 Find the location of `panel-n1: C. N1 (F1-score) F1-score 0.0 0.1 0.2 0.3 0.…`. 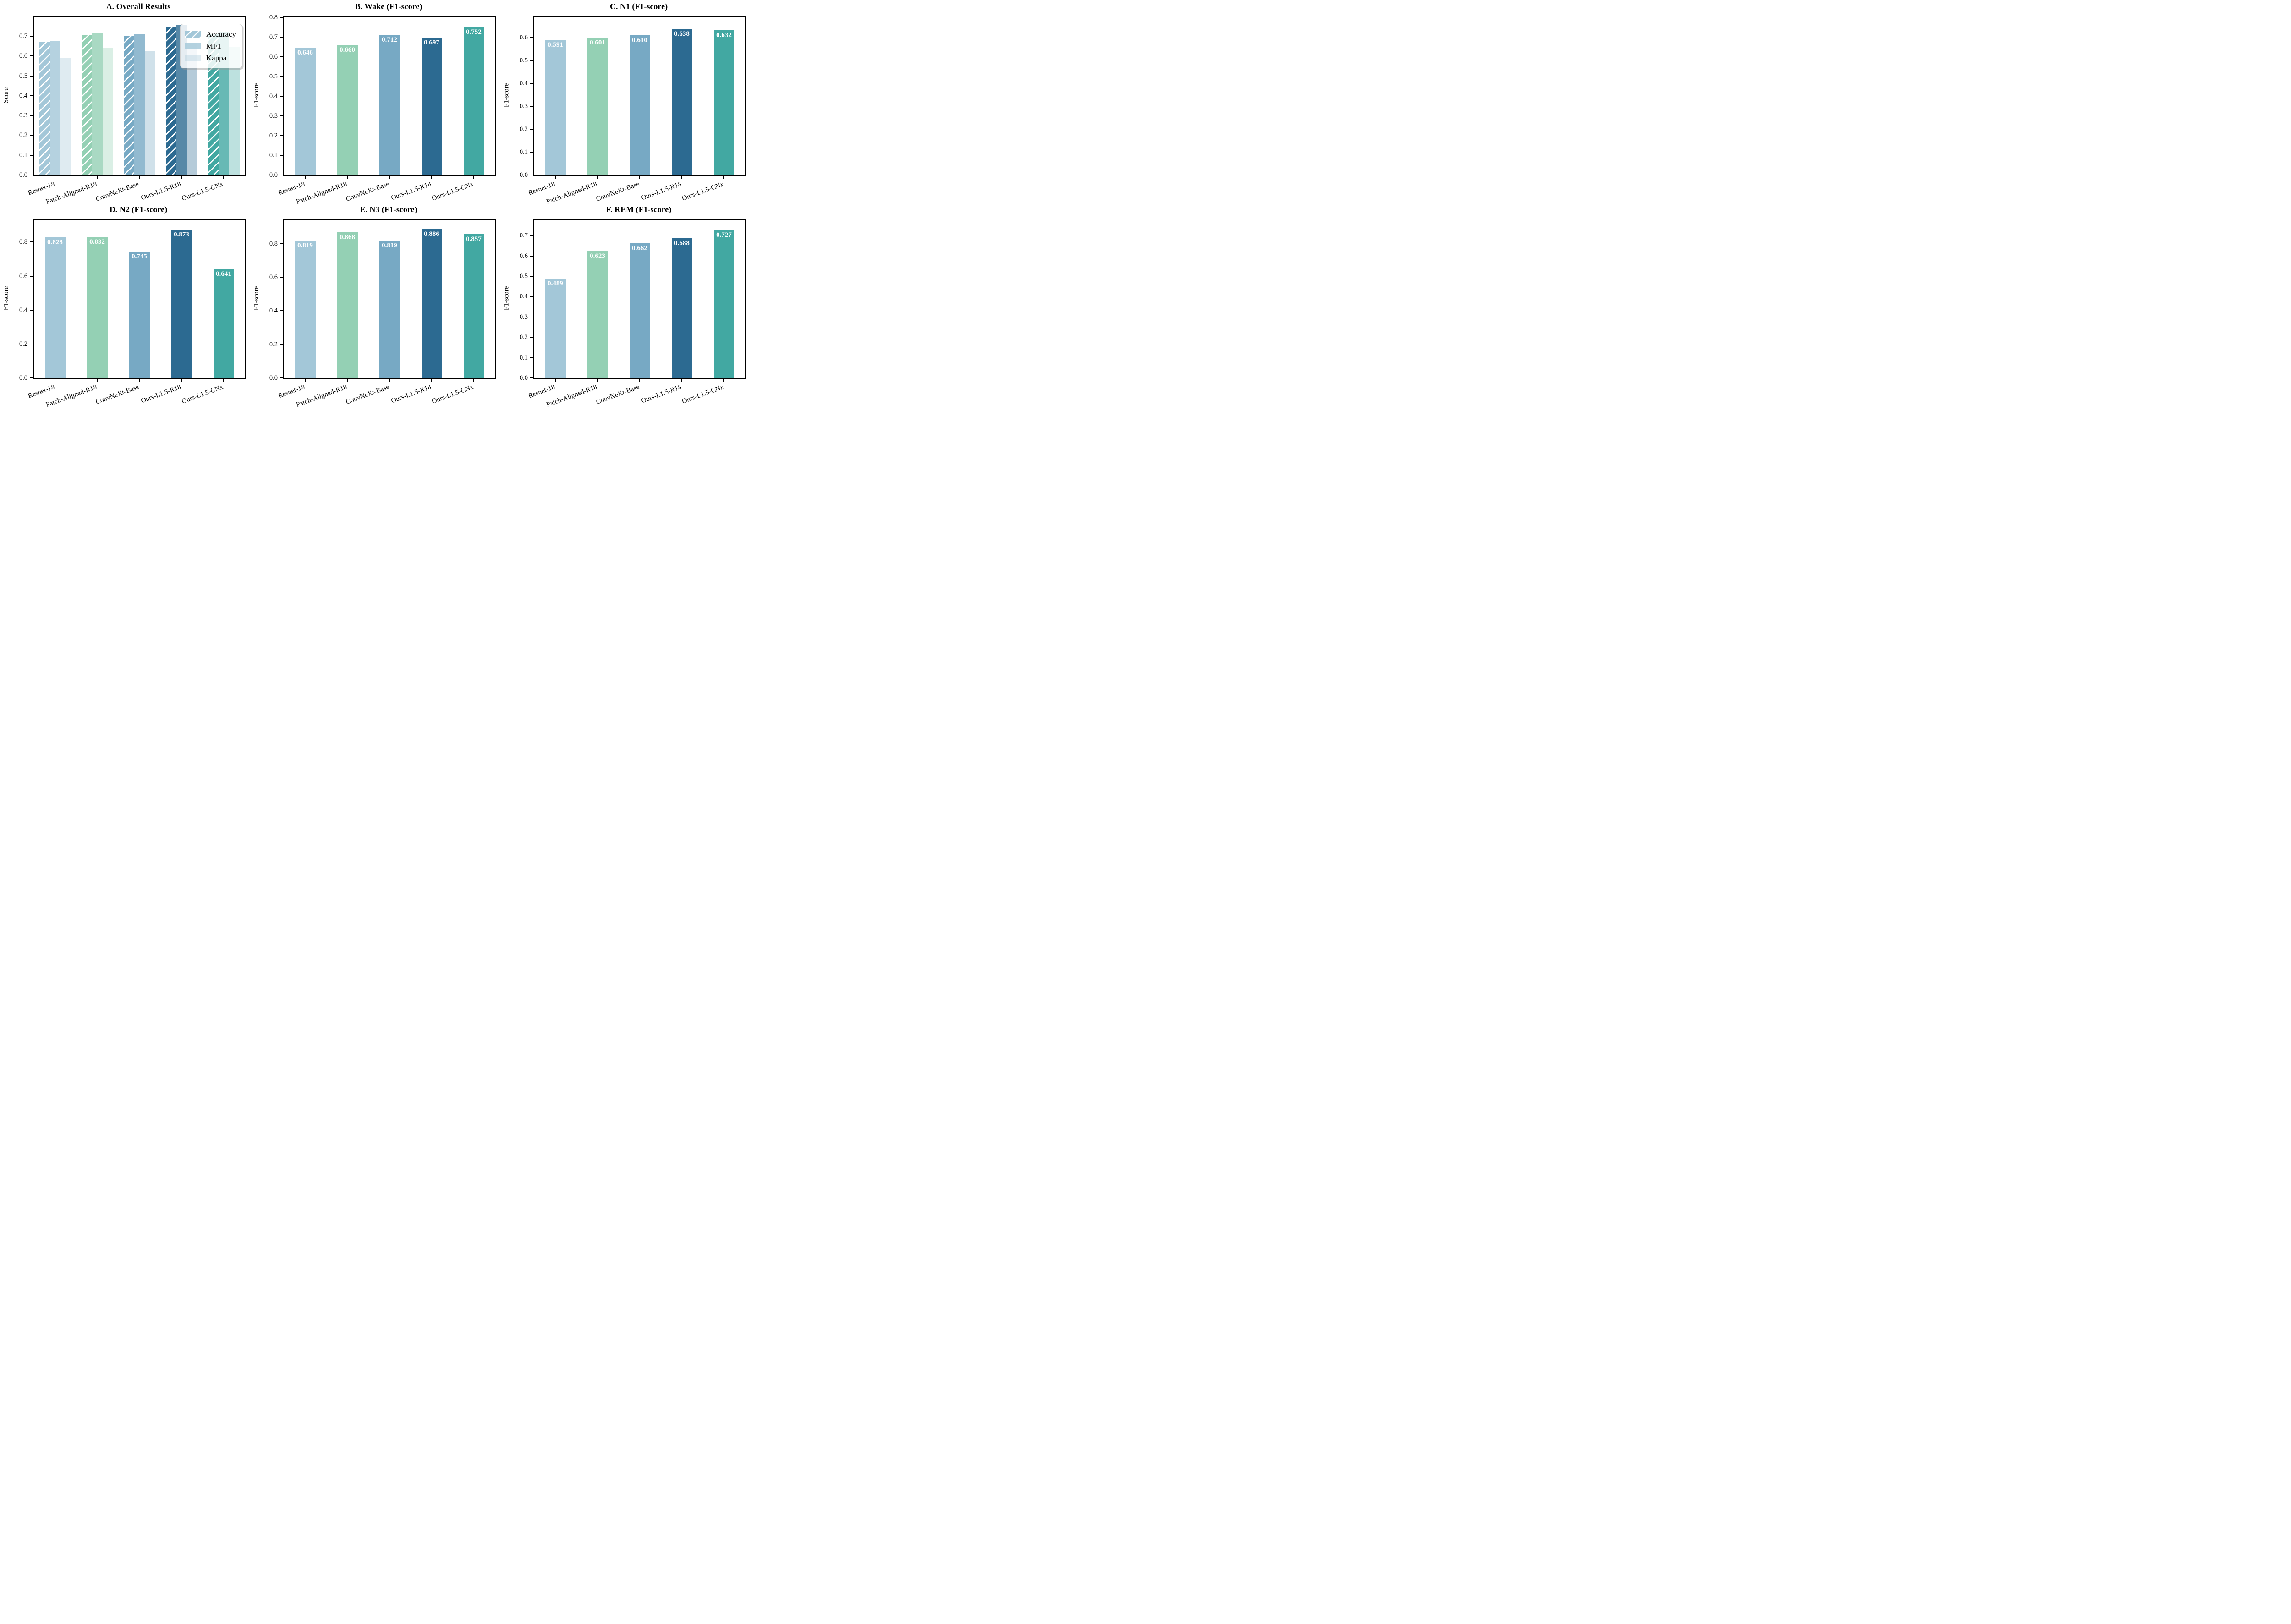

panel-n1: C. N1 (F1-score) F1-score 0.0 0.1 0.2 0.3 0.… is located at coordinates (625, 103).